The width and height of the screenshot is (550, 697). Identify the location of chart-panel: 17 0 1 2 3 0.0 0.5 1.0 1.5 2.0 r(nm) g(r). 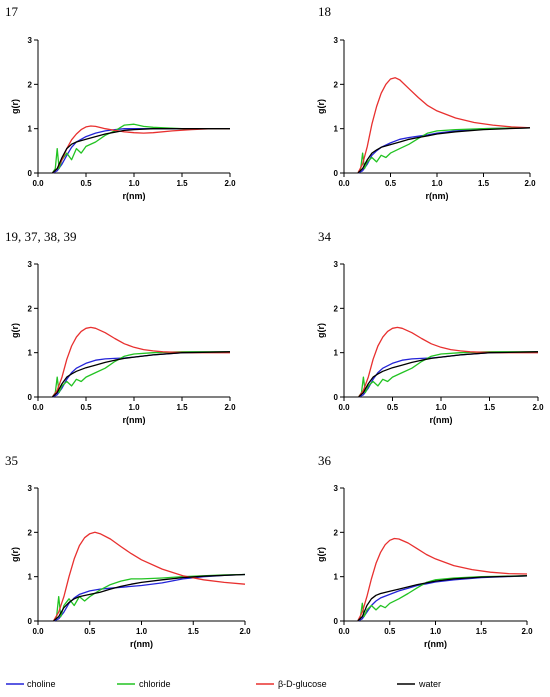
(120, 102).